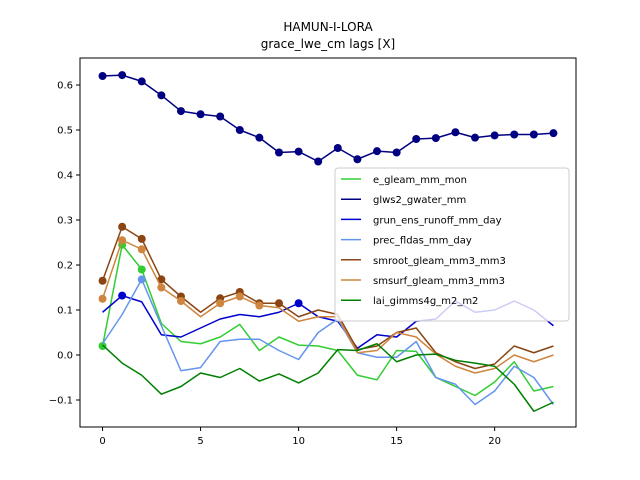 The image size is (640, 480). I want to click on series-glws2_gwater_mm, so click(328, 118).